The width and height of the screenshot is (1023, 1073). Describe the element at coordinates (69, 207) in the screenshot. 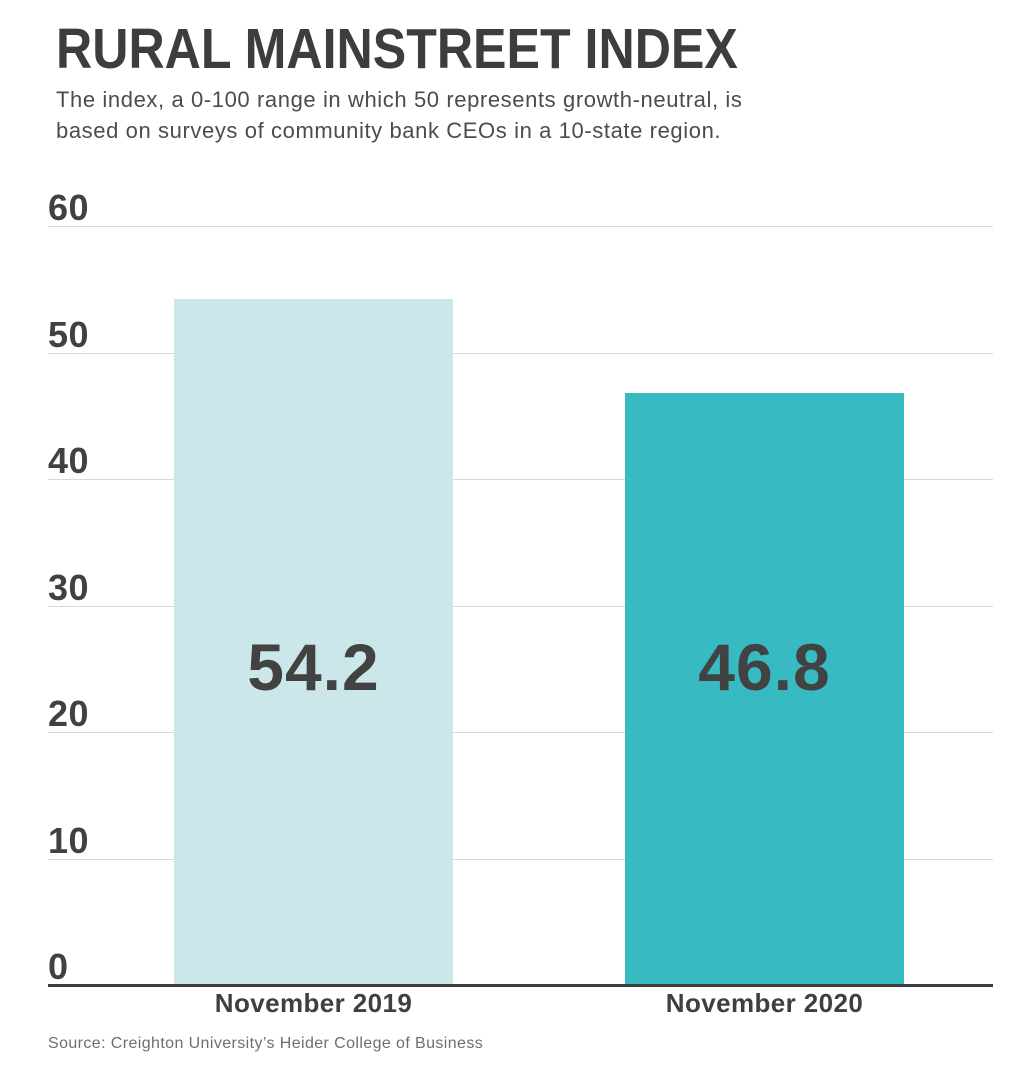

I see `y-tick-label: 60` at that location.